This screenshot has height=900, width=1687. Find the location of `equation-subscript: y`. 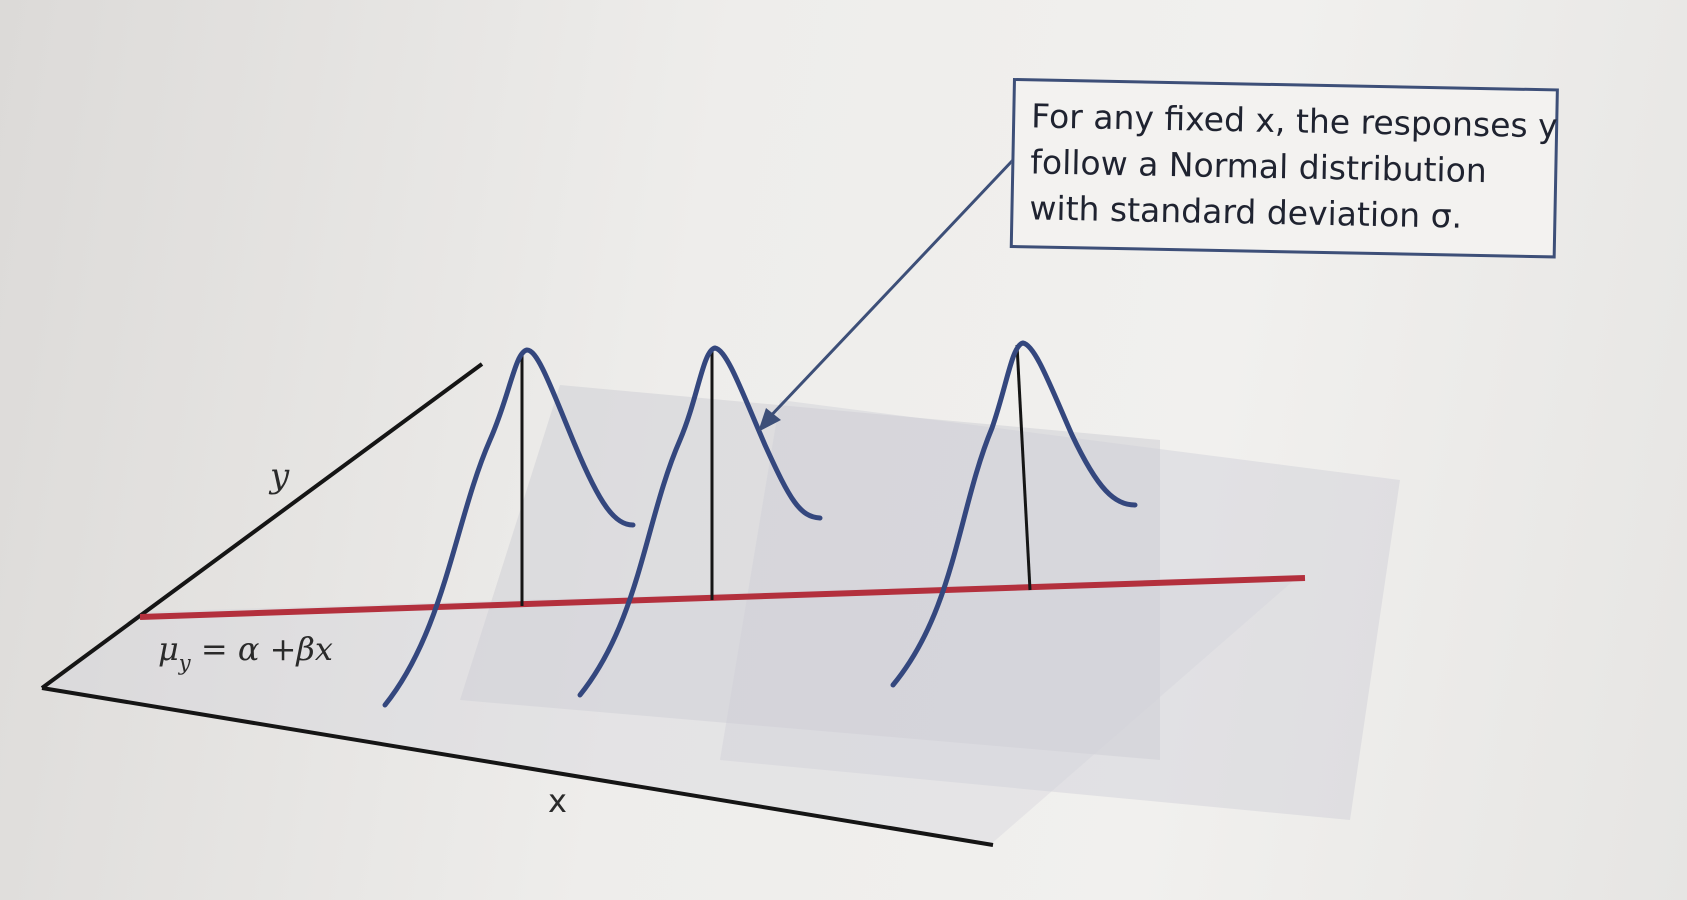

equation-subscript: y is located at coordinates (185, 663).